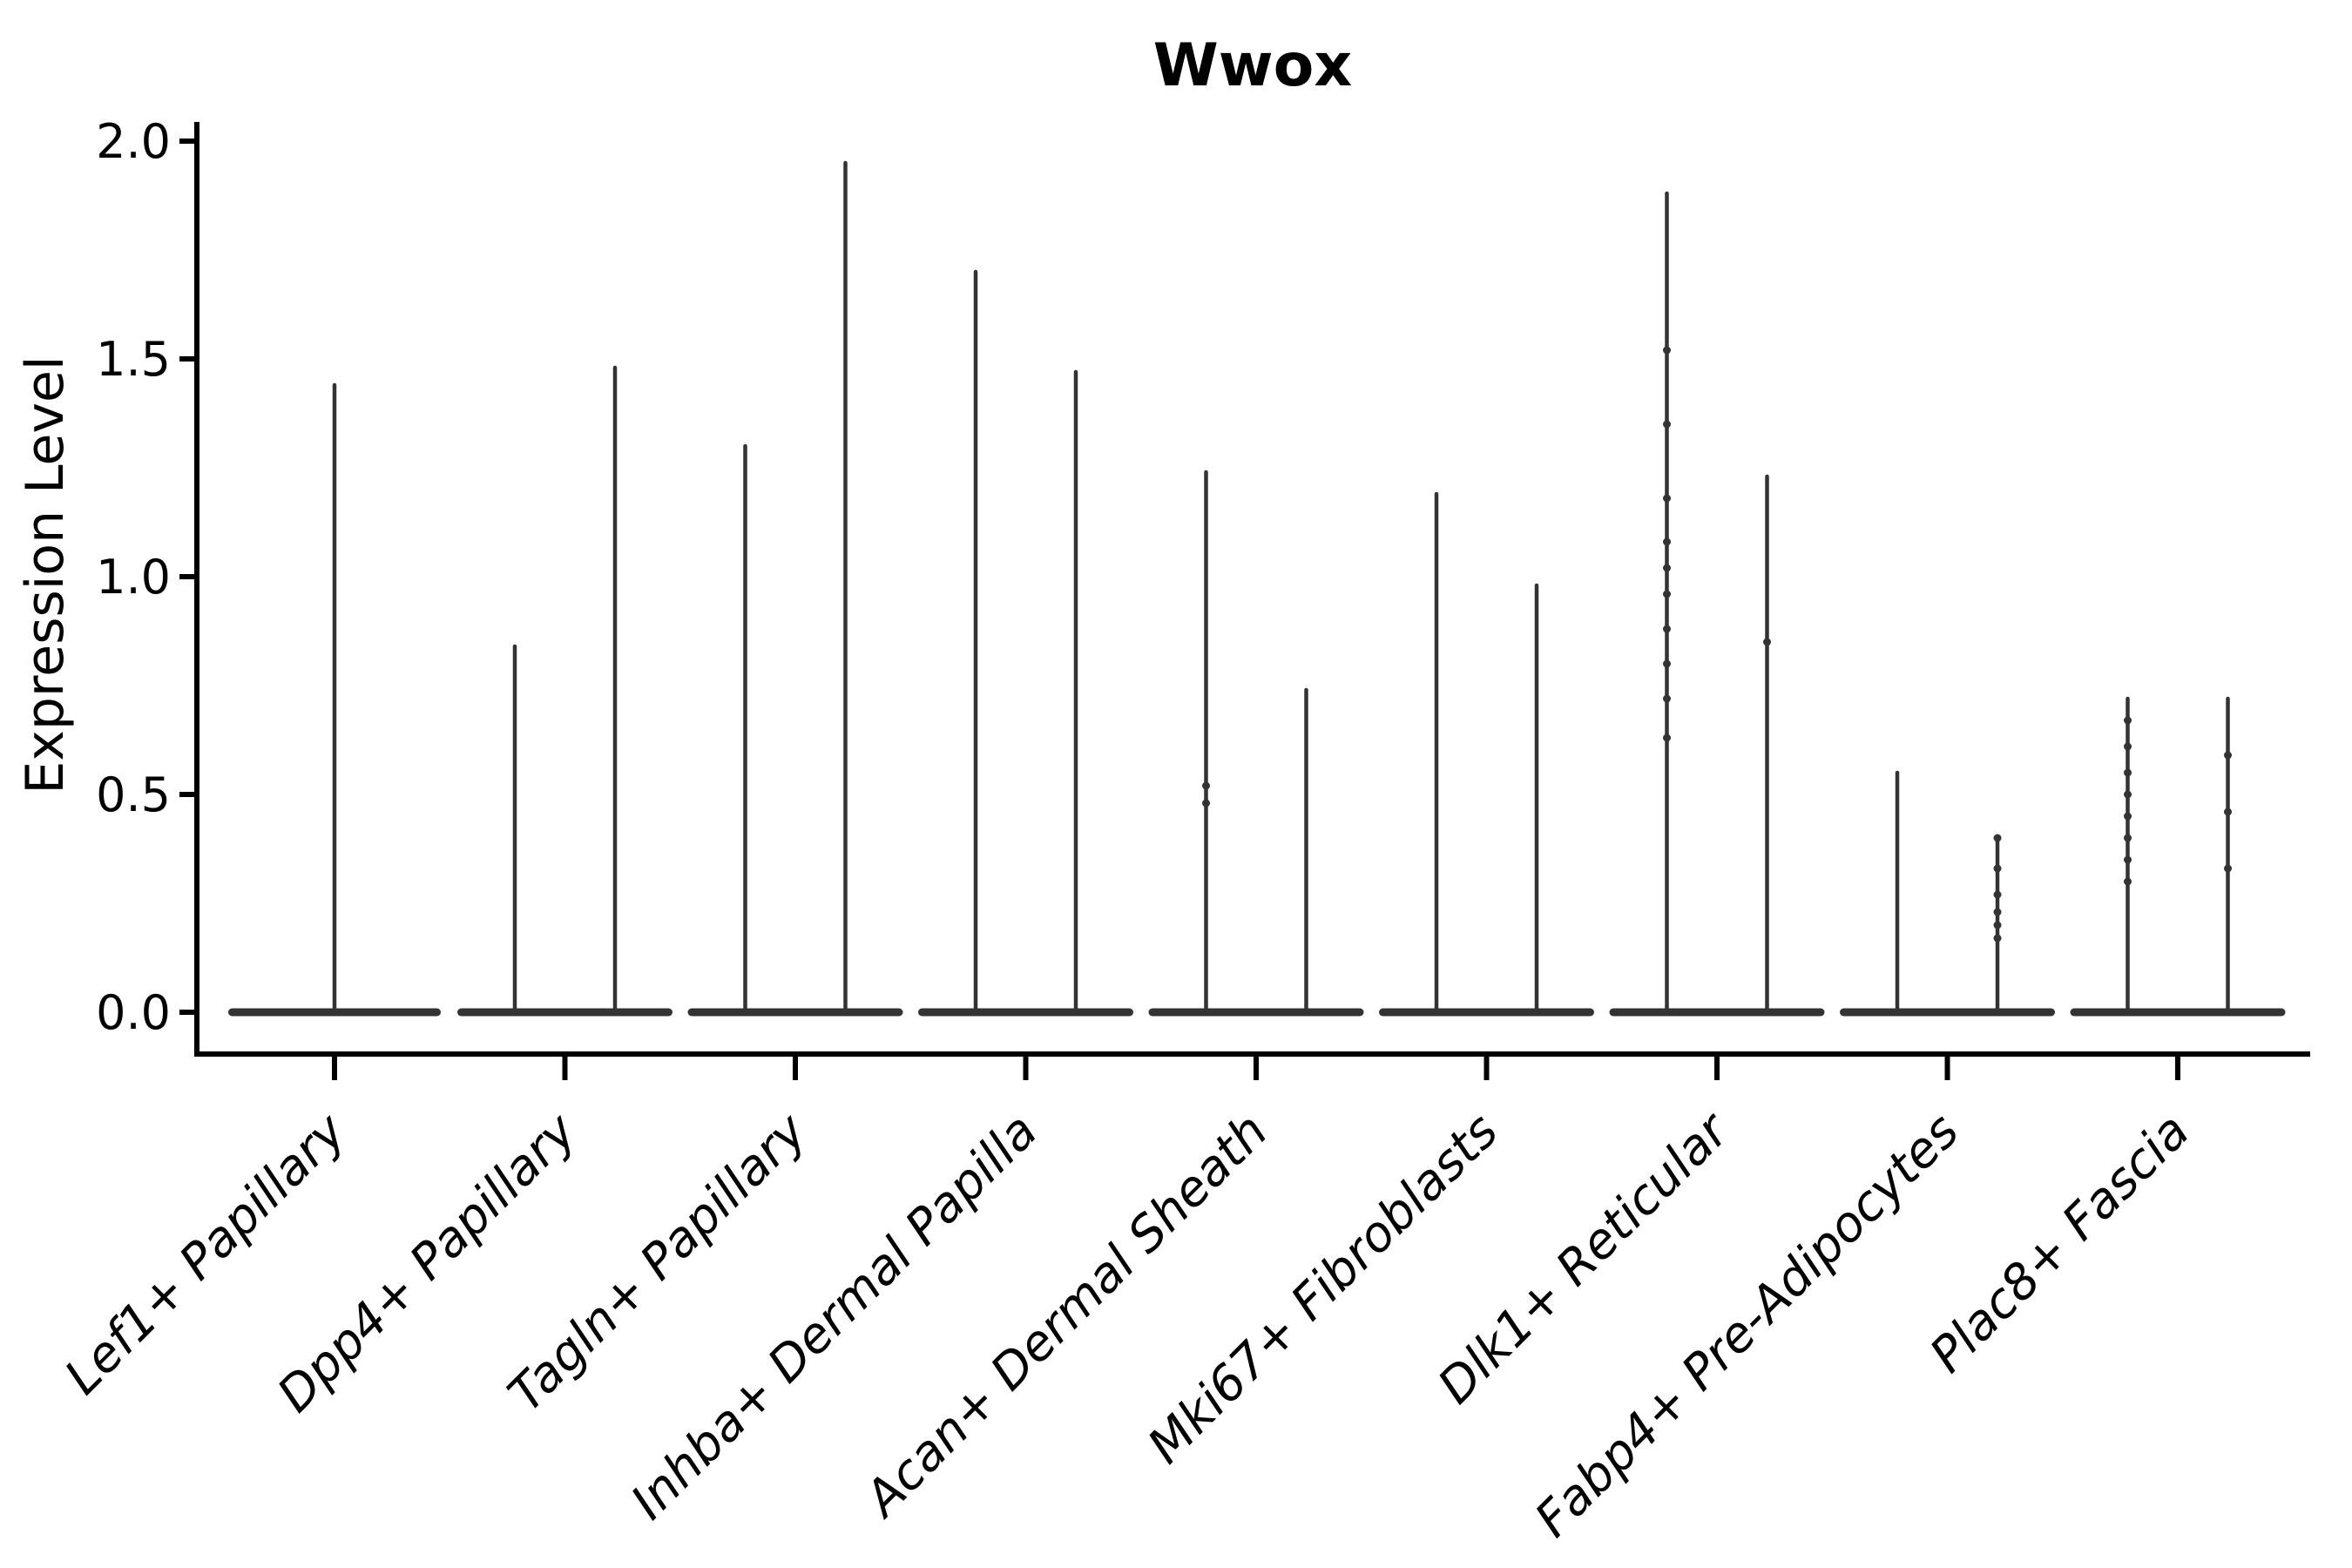 The image size is (2352, 1568). I want to click on y-tick-label: 2.0, so click(134, 141).